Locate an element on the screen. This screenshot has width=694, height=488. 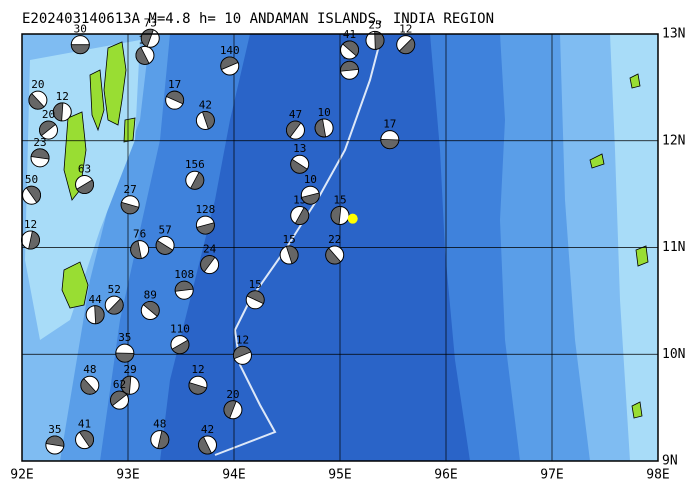
beachball: 50 is located at coordinates (32, 189).